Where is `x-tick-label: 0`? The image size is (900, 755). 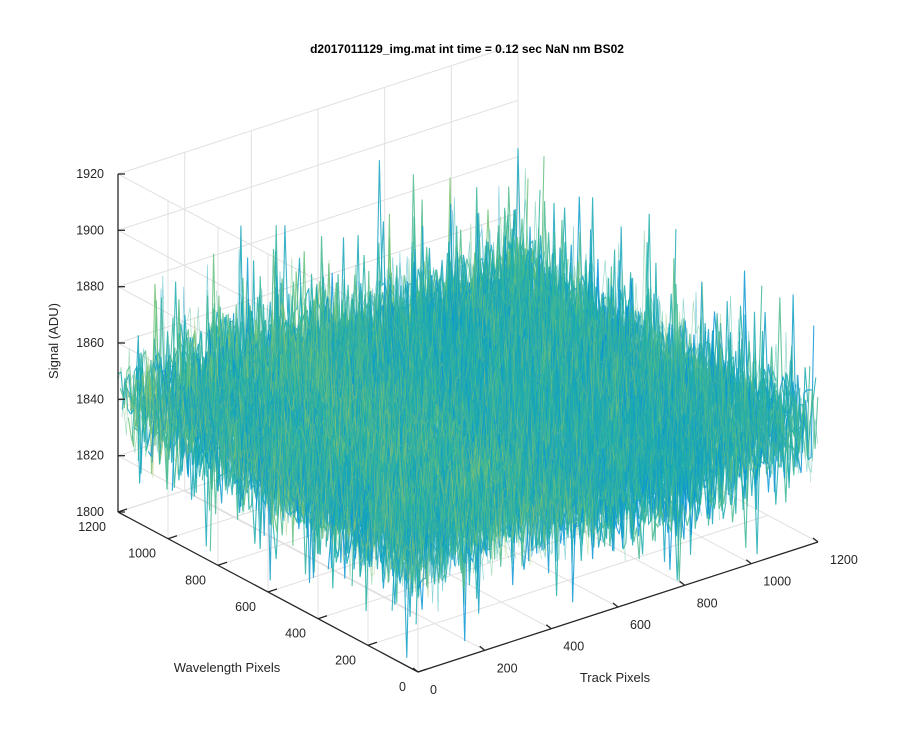 x-tick-label: 0 is located at coordinates (433, 690).